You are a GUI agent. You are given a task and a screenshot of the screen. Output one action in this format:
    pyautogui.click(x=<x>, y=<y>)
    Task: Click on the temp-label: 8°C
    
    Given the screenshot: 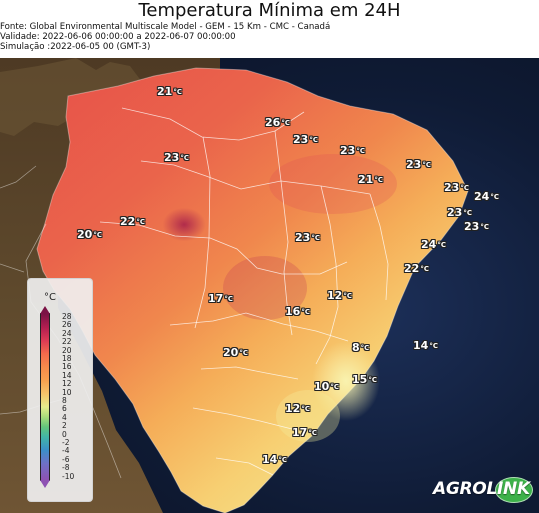 What is the action you would take?
    pyautogui.click(x=361, y=347)
    